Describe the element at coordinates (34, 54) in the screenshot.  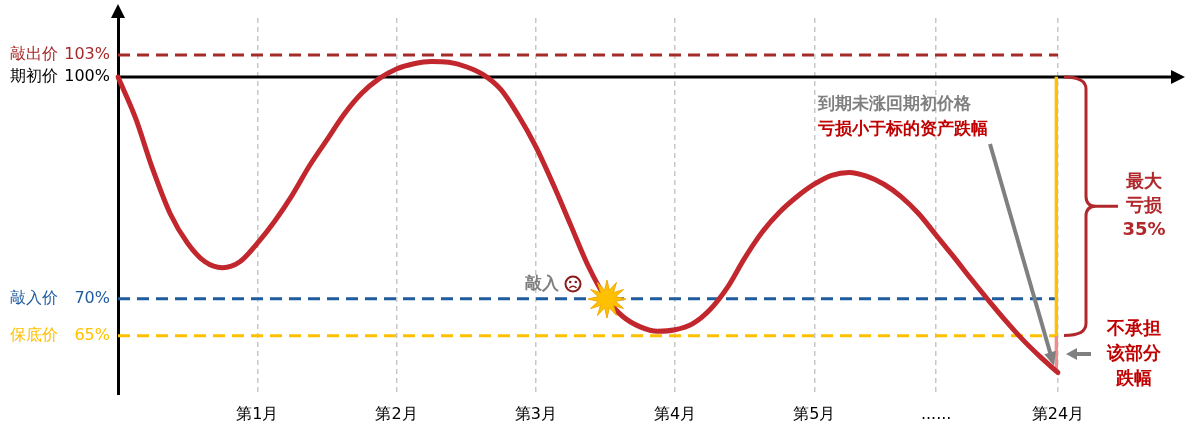
I see `ref-line-label: 敲出价` at that location.